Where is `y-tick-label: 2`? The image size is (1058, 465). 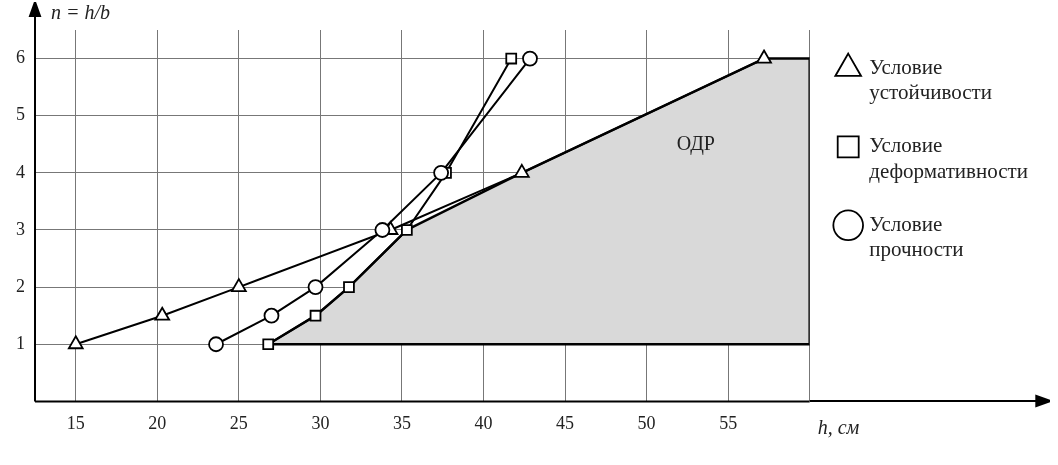 y-tick-label: 2 is located at coordinates (20, 285).